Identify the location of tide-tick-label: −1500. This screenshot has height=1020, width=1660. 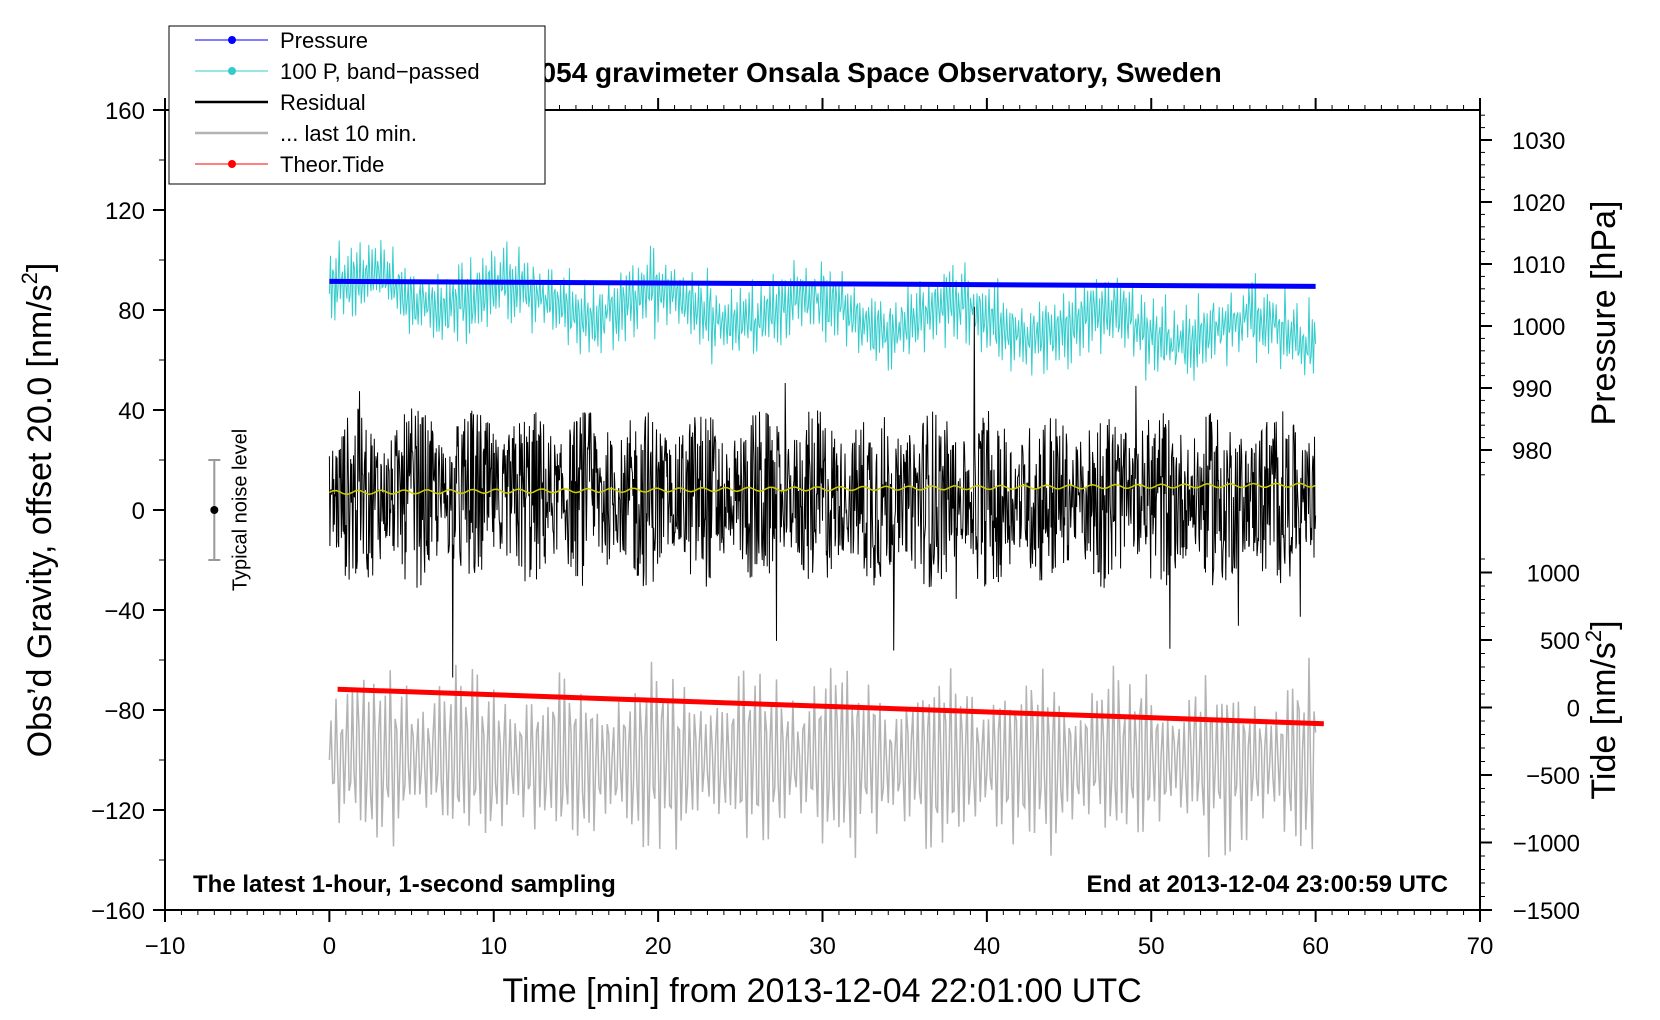
(1546, 911).